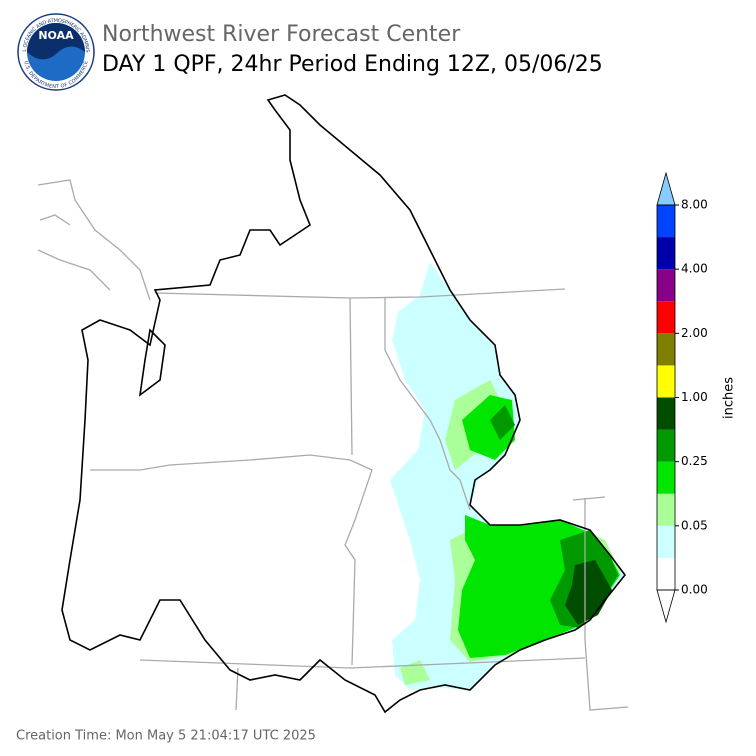  Describe the element at coordinates (694, 269) in the screenshot. I see `colorbar-tick-label: 4.00` at that location.